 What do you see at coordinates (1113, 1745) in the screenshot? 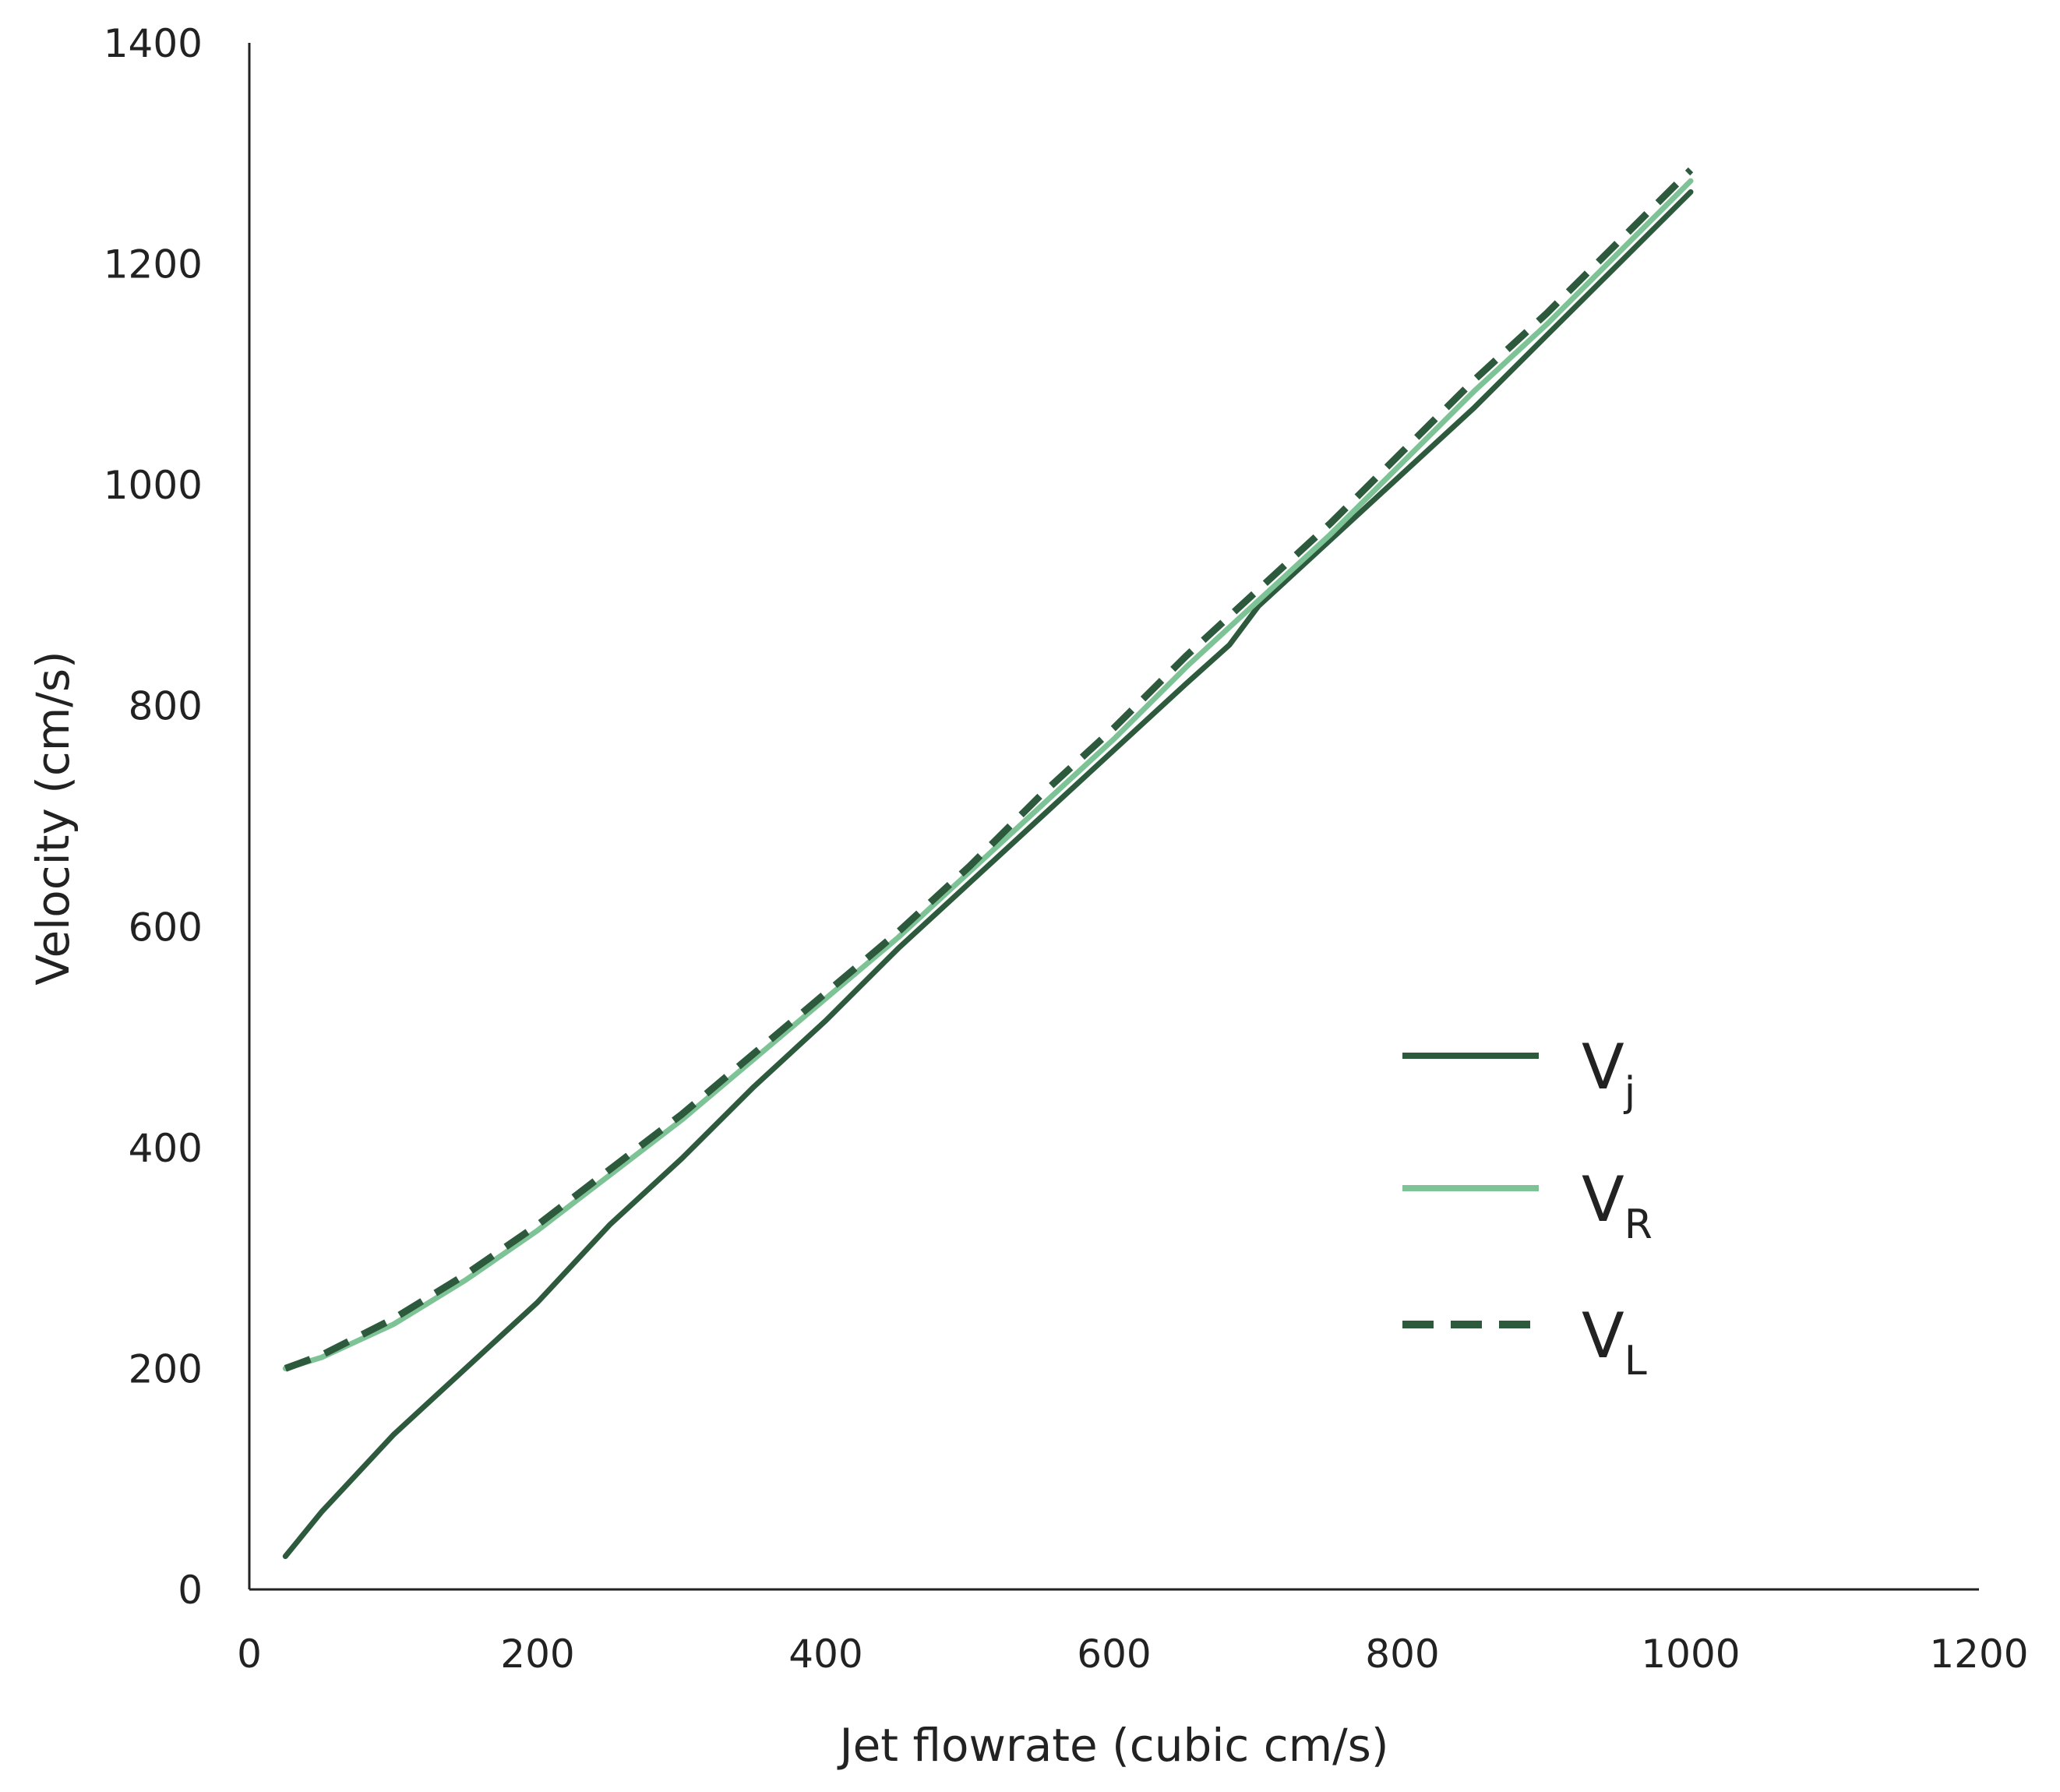
I see `x-axis-title: Jet flowrate (cubic cm/s)` at bounding box center [1113, 1745].